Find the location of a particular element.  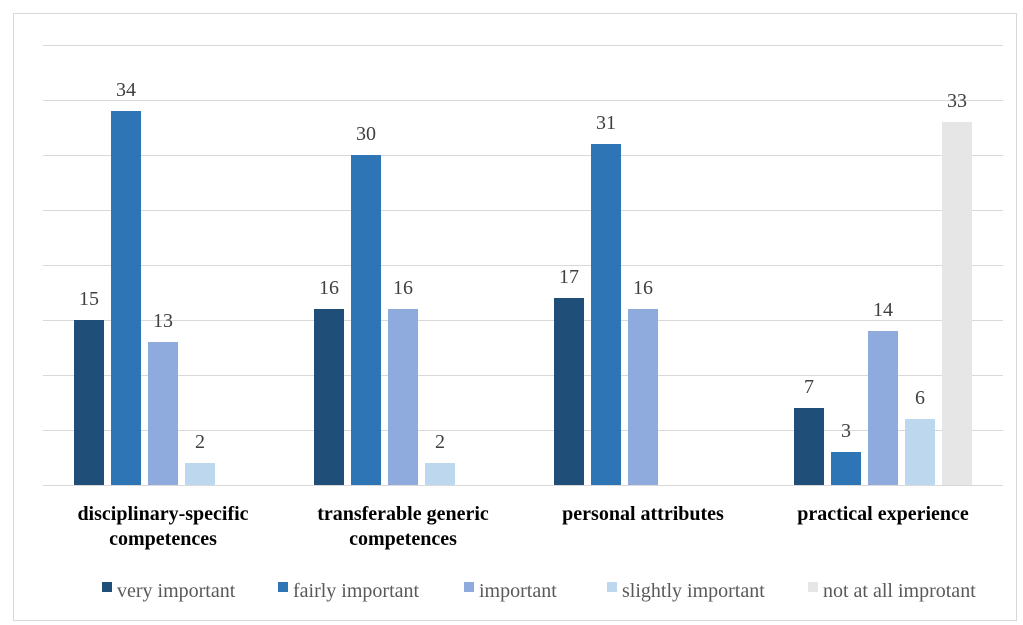

data-label: 34 is located at coordinates (126, 90).